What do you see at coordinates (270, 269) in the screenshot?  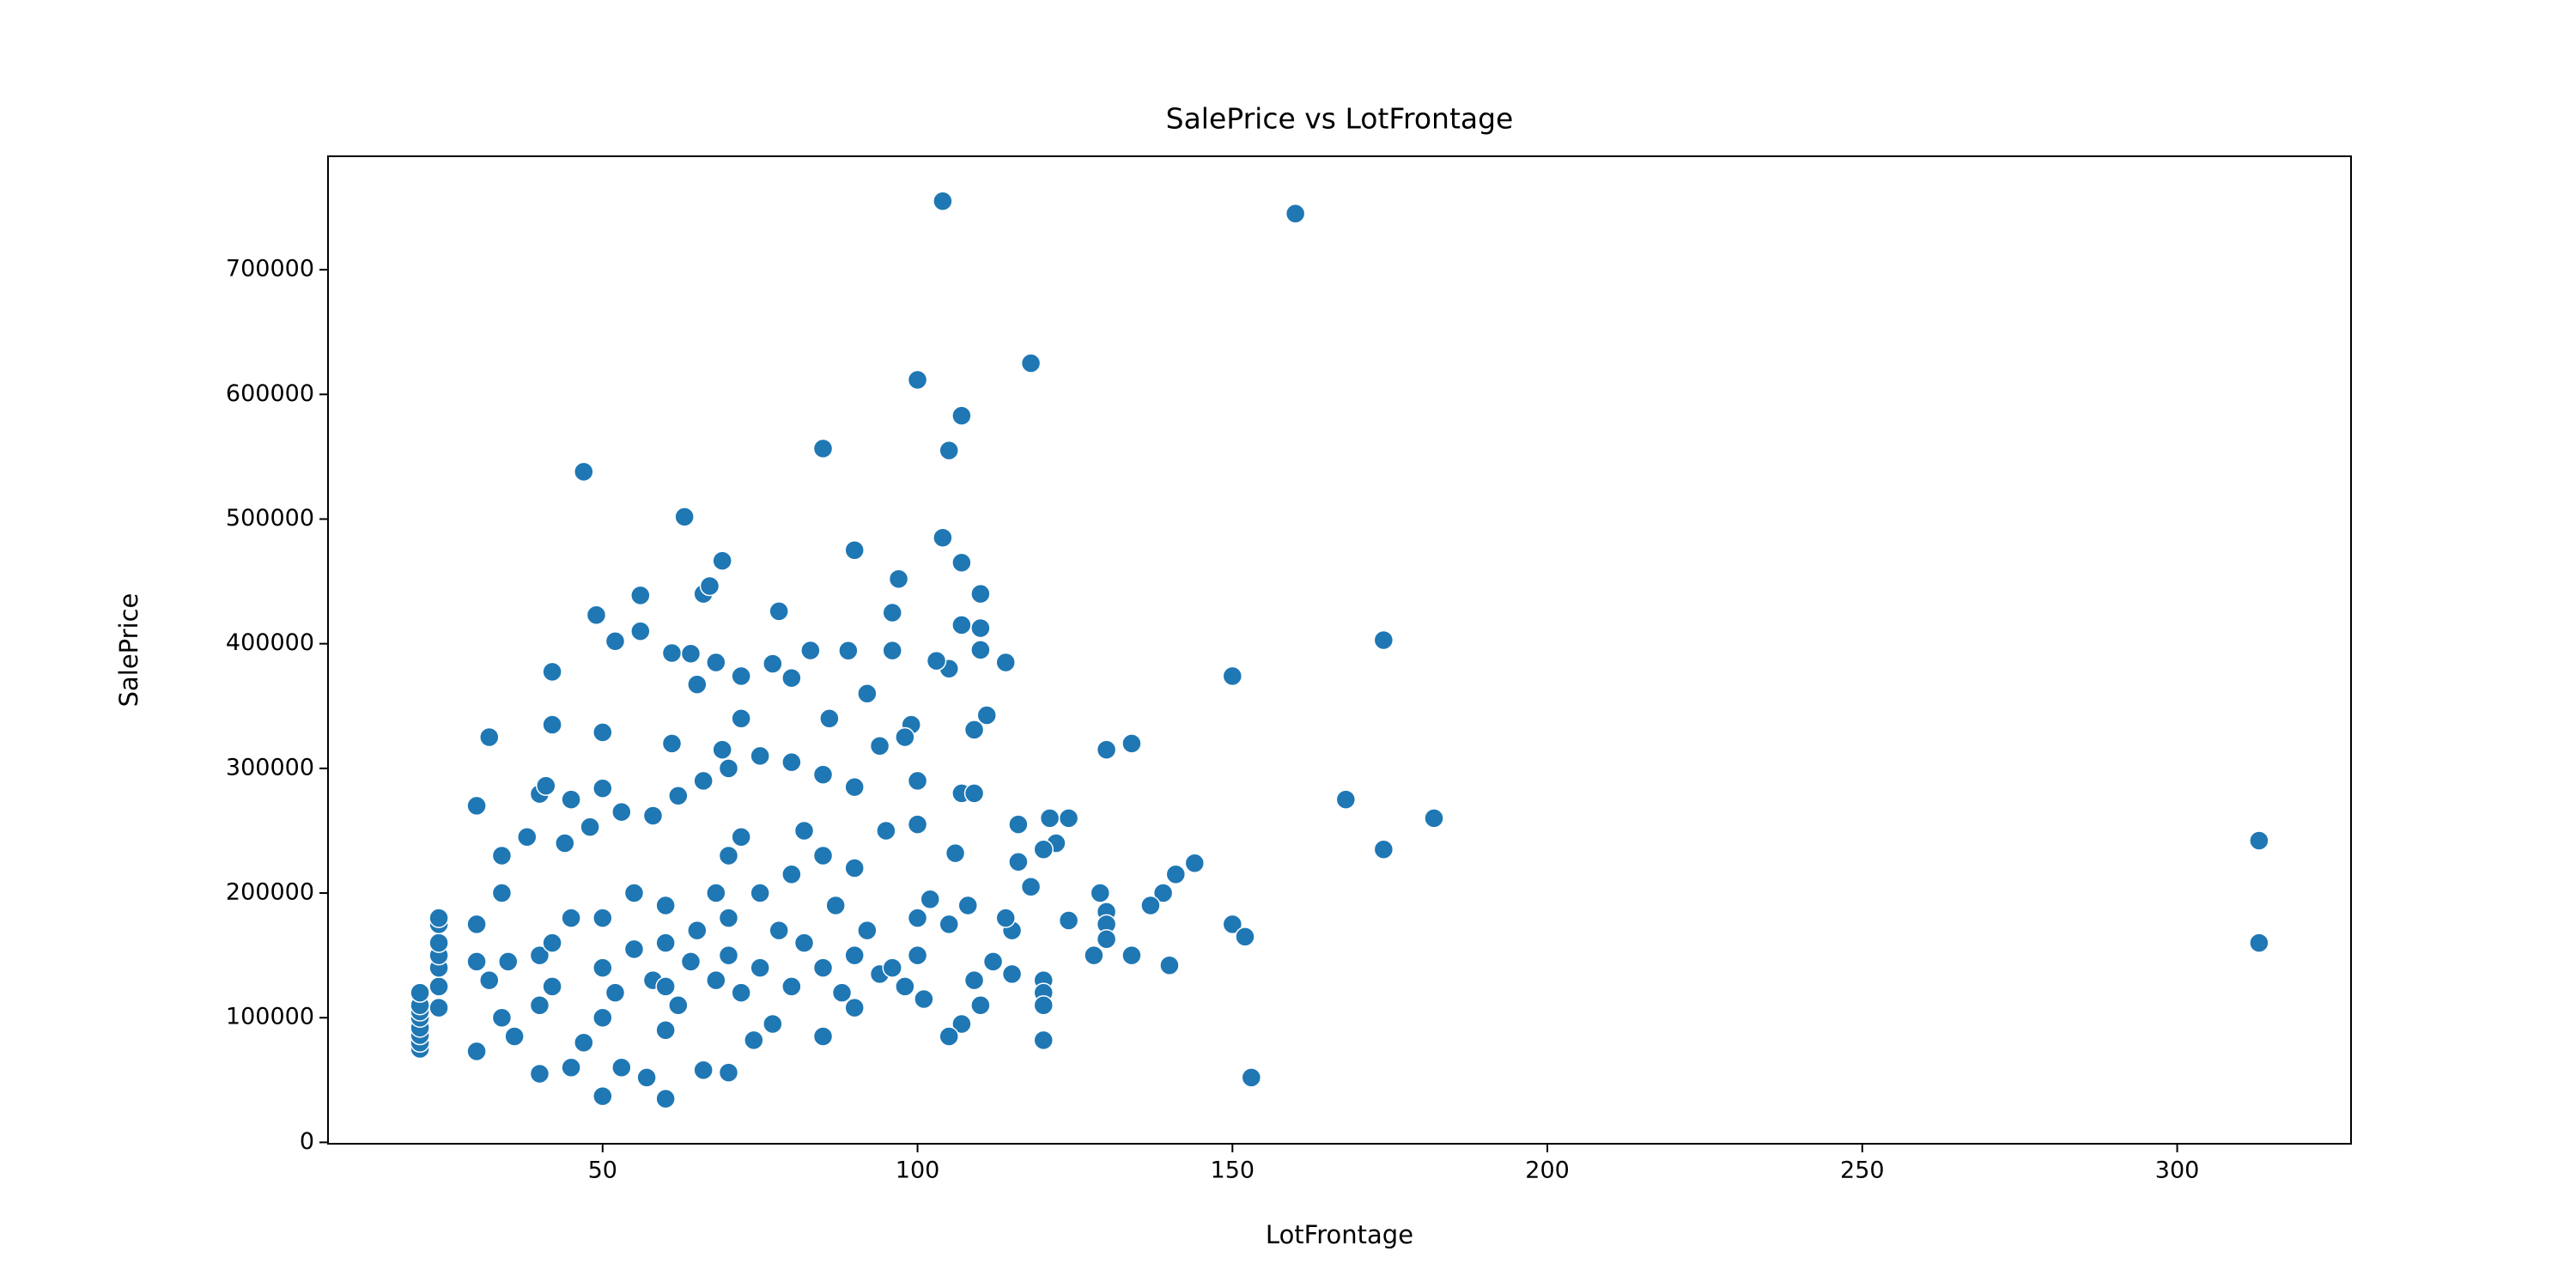 I see `y-tick-label: 700000` at bounding box center [270, 269].